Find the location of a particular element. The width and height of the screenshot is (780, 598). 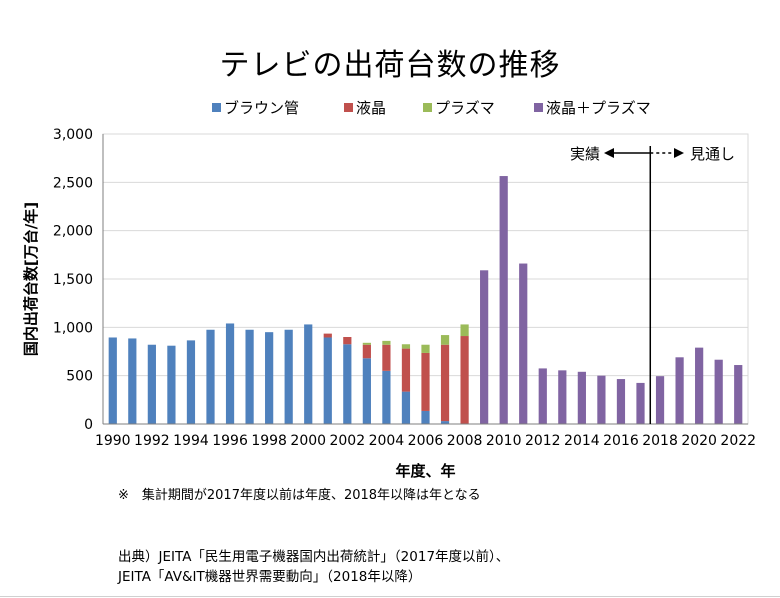

source-line-1: 出典）JEITA「民生用電子機器国内出荷統計」（2017年度以前）、 is located at coordinates (314, 557).